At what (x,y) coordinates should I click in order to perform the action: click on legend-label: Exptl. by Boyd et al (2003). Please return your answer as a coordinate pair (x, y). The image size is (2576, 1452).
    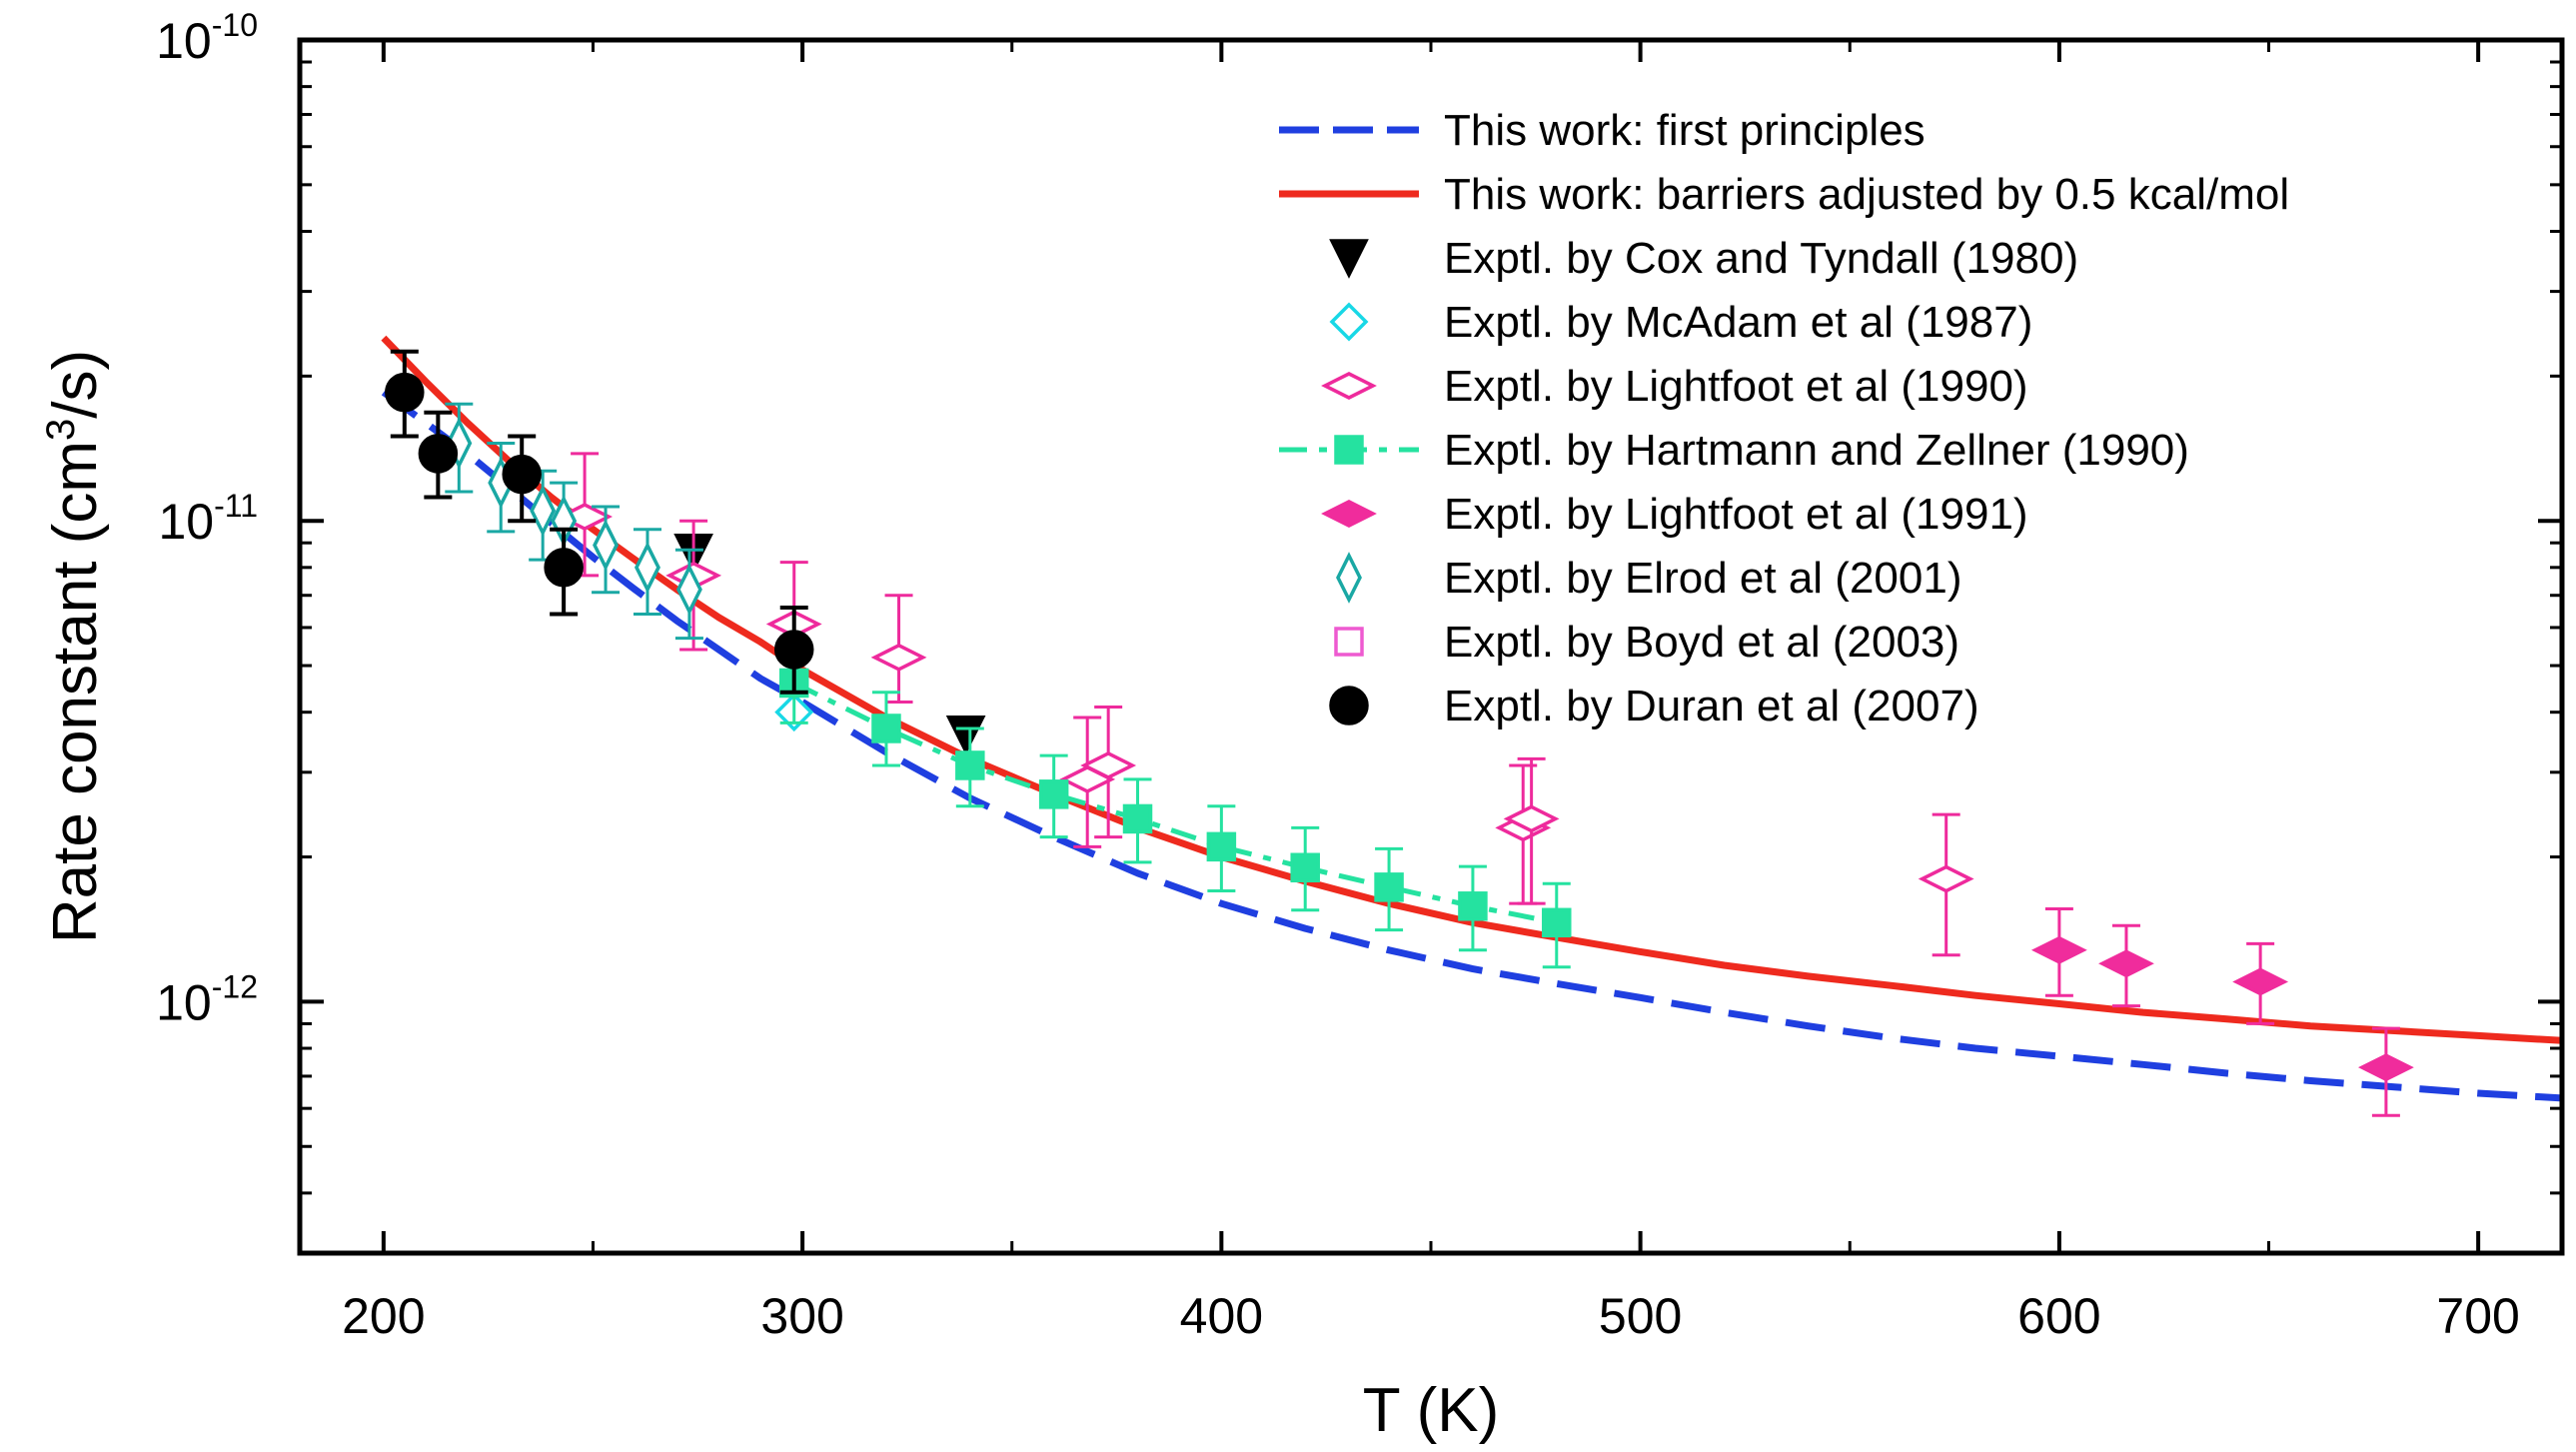
    Looking at the image, I should click on (1701, 642).